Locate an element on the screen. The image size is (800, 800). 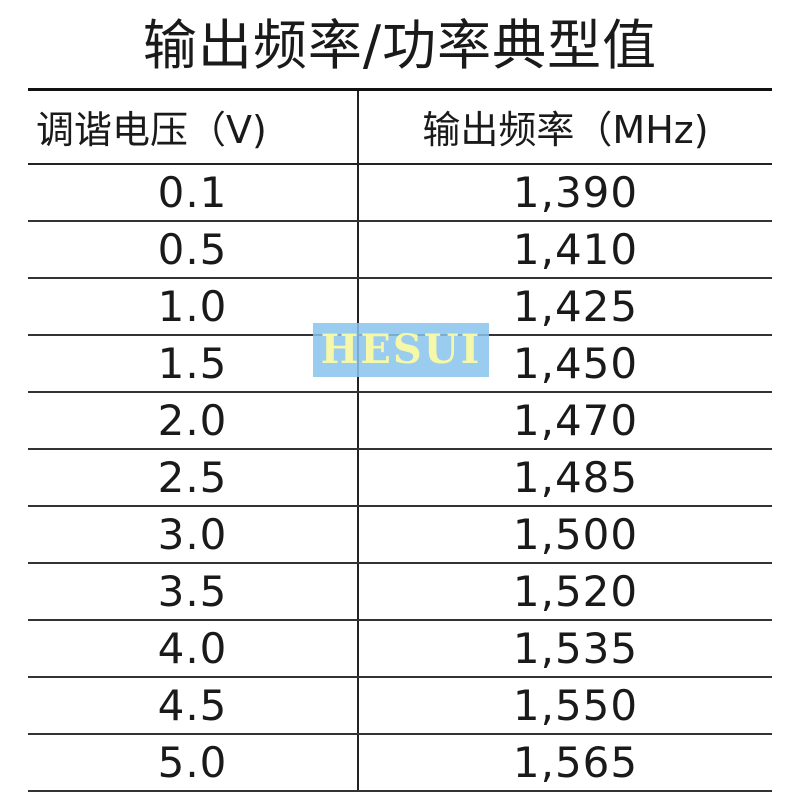
table-row: 3.5 1,520 is located at coordinates (400, 591).